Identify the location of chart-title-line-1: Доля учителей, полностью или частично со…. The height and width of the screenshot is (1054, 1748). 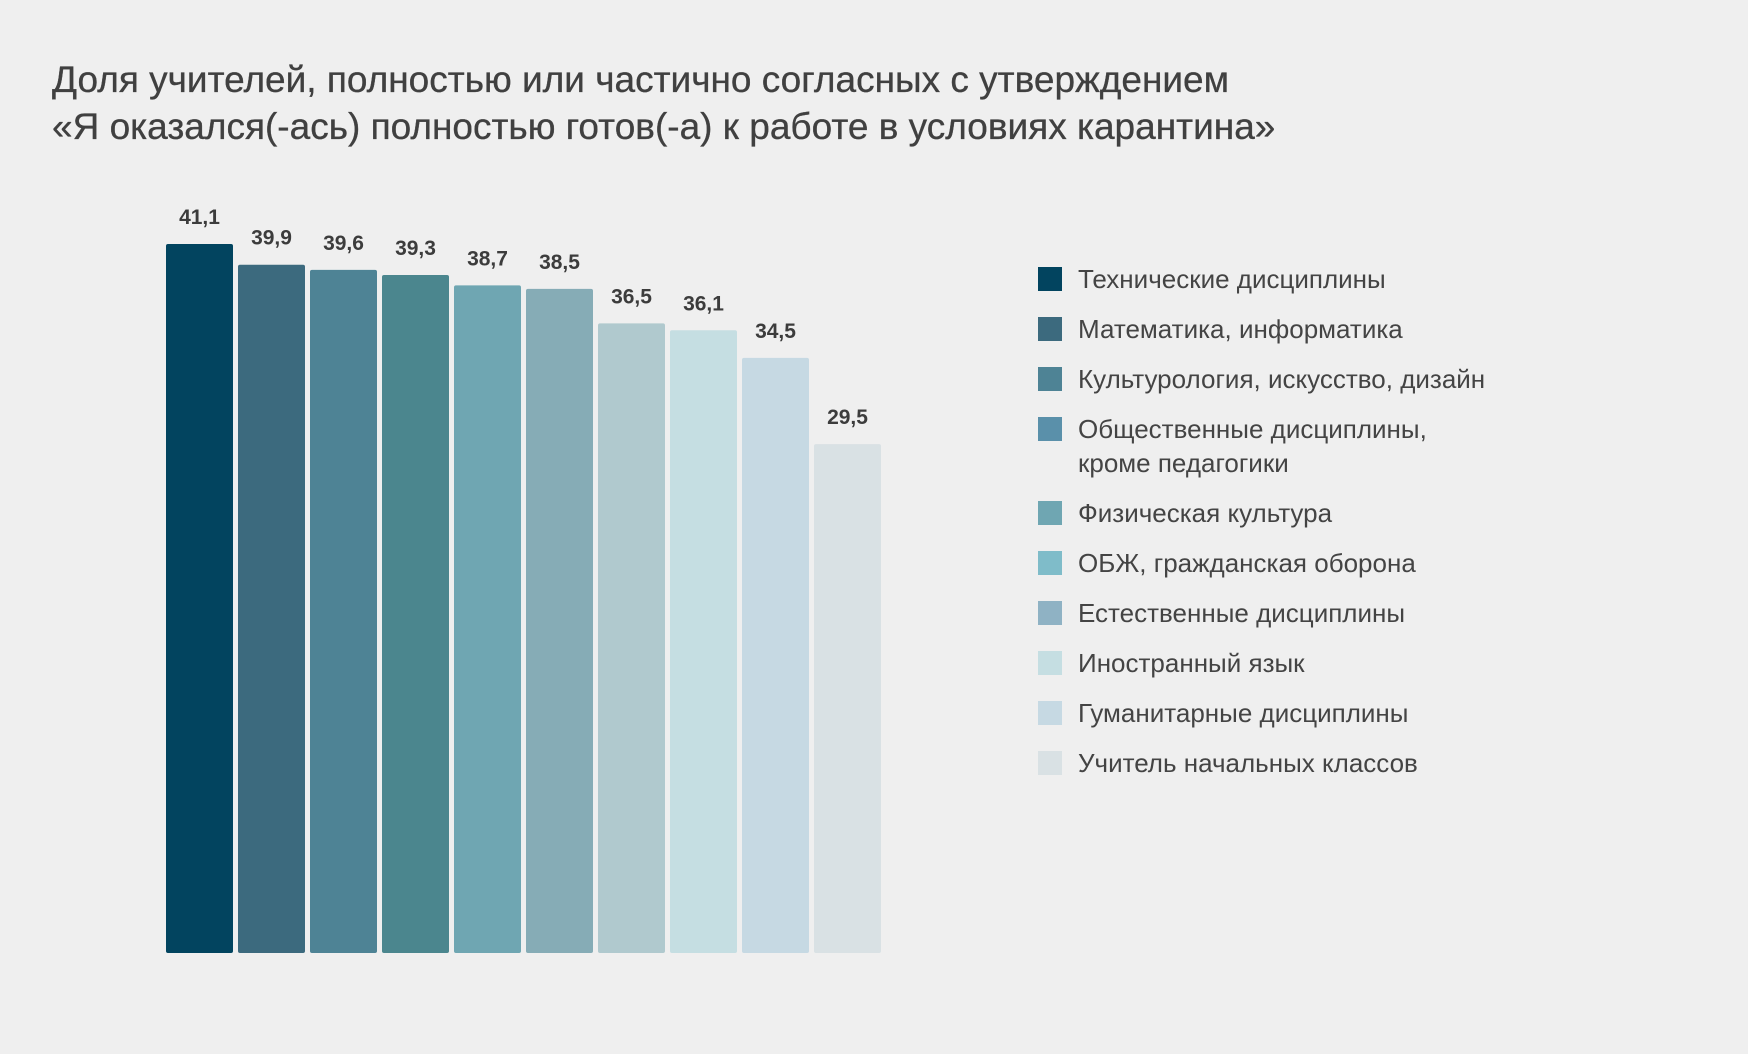
(641, 79).